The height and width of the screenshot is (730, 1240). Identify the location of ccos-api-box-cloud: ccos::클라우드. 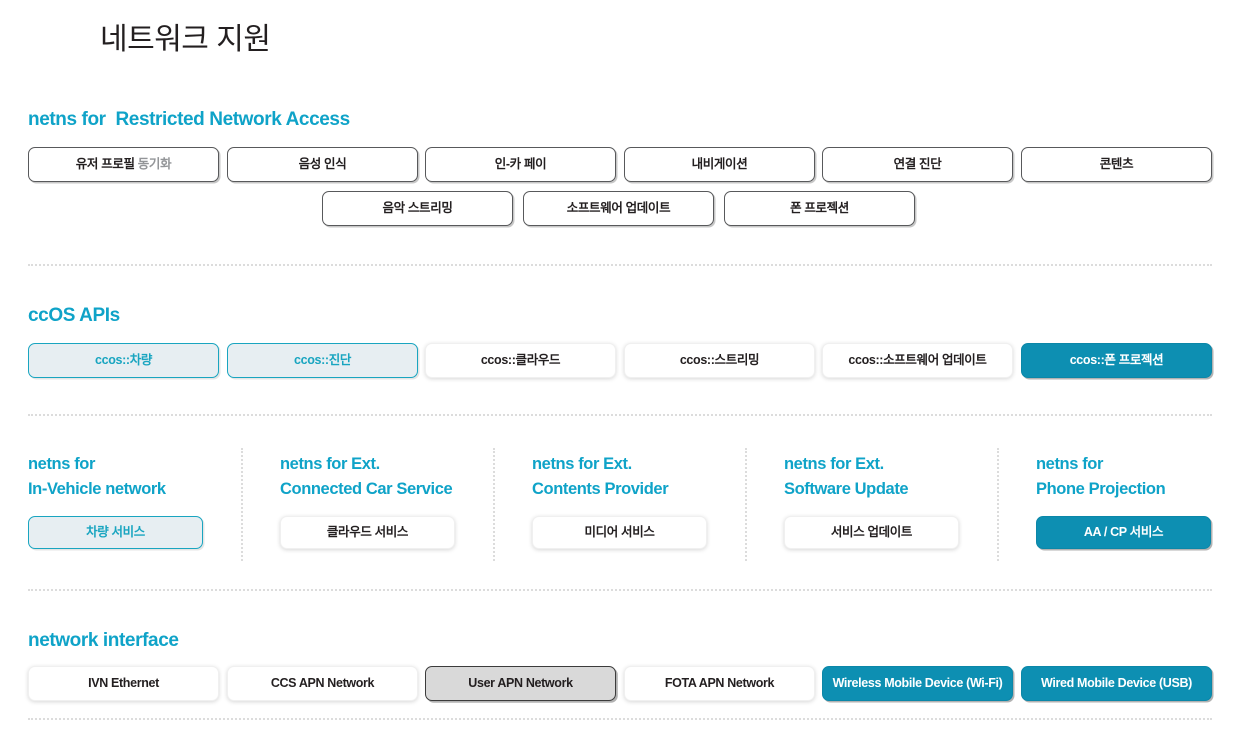
(520, 360).